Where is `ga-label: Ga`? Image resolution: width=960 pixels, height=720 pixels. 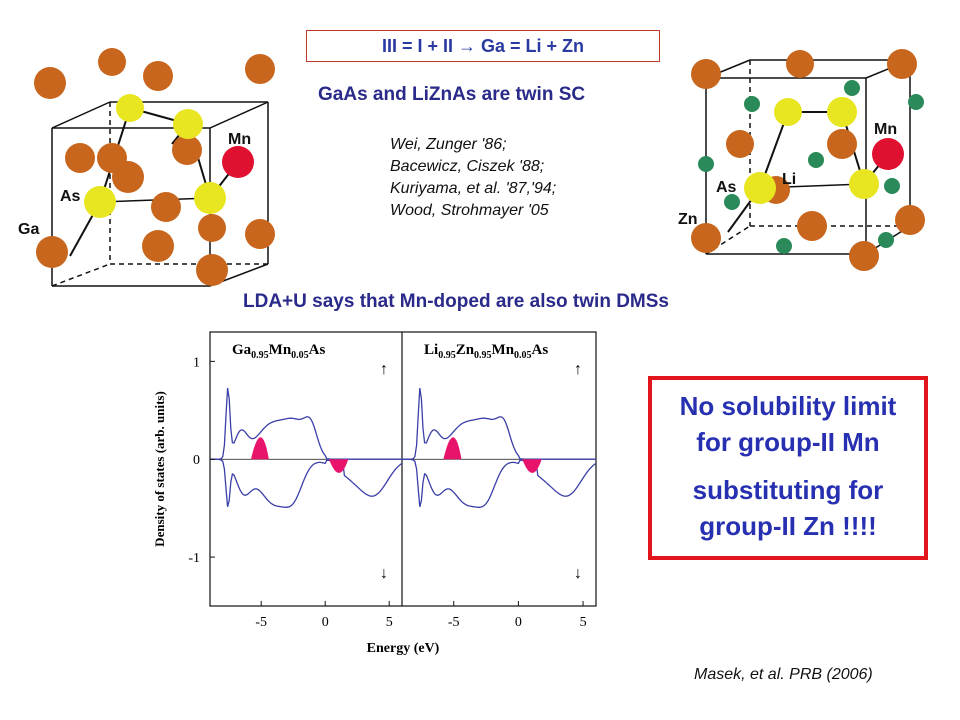
ga-label: Ga is located at coordinates (28, 229).